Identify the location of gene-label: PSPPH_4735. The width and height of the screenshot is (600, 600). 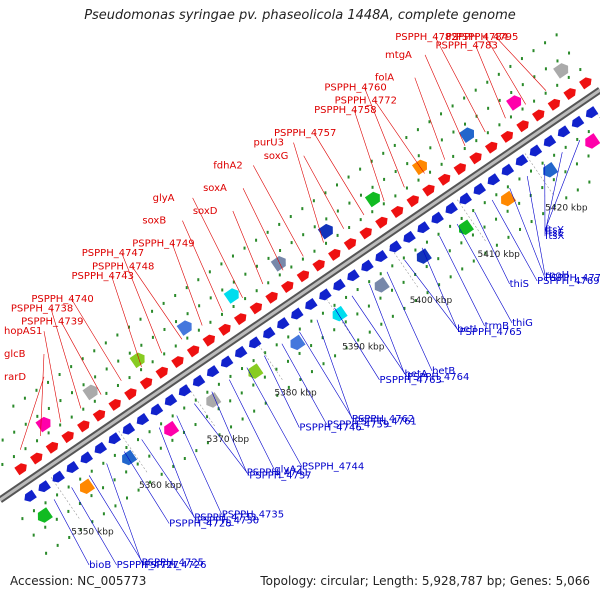
(253, 515).